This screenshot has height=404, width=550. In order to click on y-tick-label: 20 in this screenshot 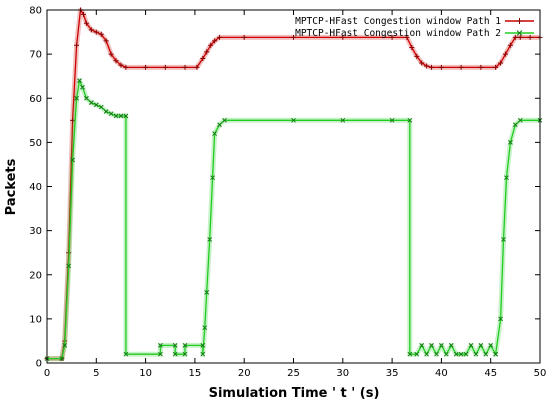, I will do `click(35, 275)`.